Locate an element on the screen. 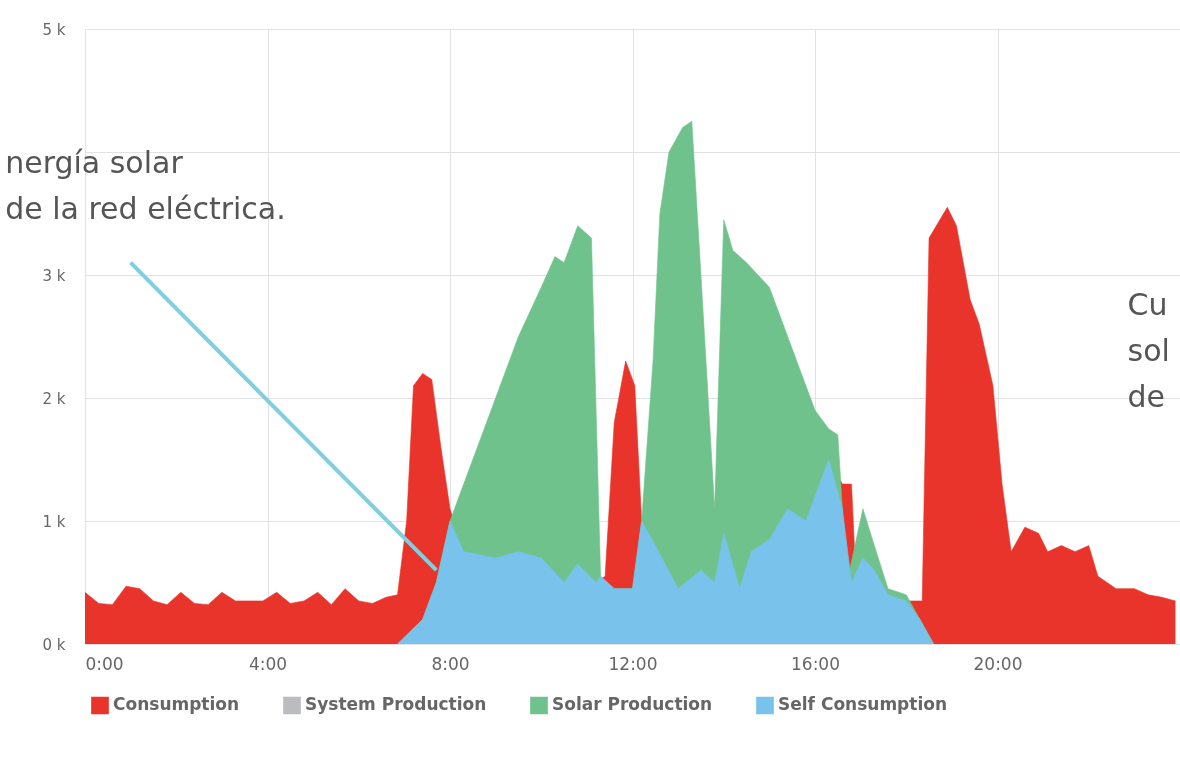  annotation: nergía solar de la red eléctrica. is located at coordinates (145, 186).